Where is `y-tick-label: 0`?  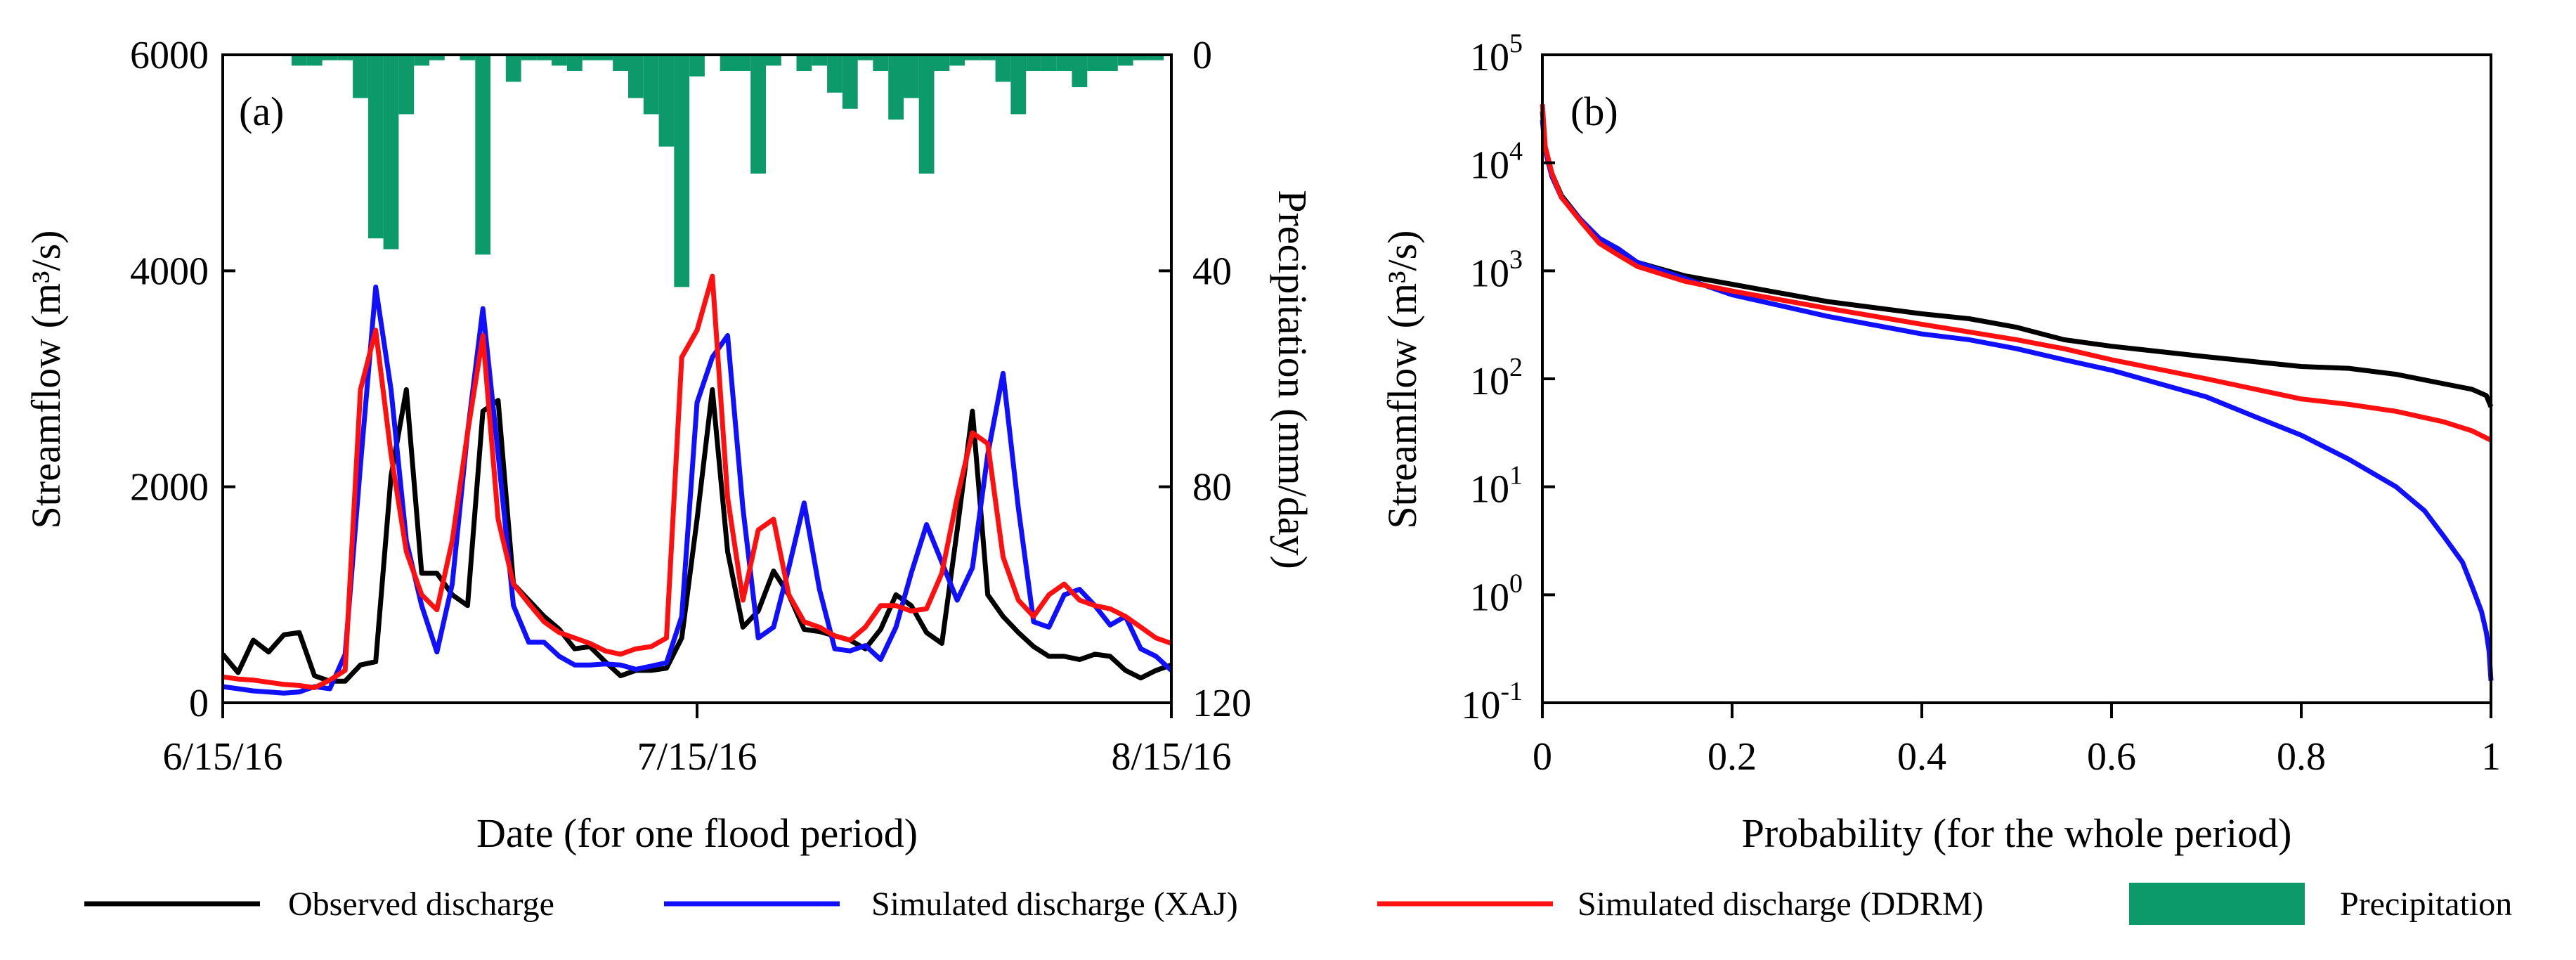 y-tick-label: 0 is located at coordinates (199, 703).